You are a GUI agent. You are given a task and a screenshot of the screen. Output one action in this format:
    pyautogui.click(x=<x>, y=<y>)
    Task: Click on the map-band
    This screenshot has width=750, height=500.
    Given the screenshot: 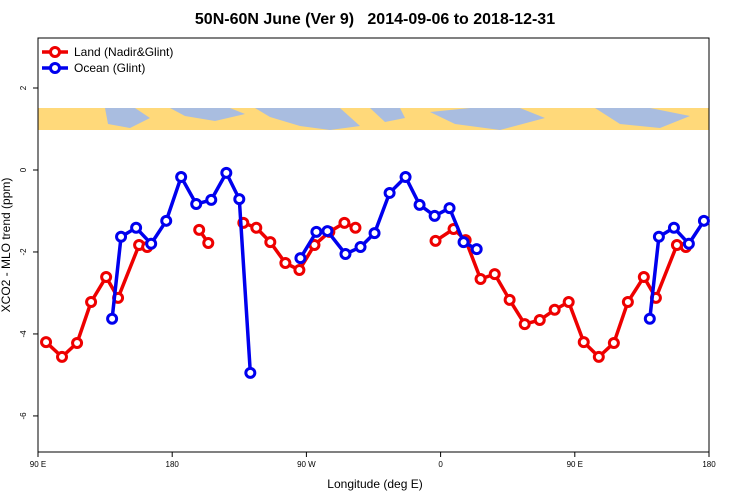 What is the action you would take?
    pyautogui.click(x=373, y=119)
    